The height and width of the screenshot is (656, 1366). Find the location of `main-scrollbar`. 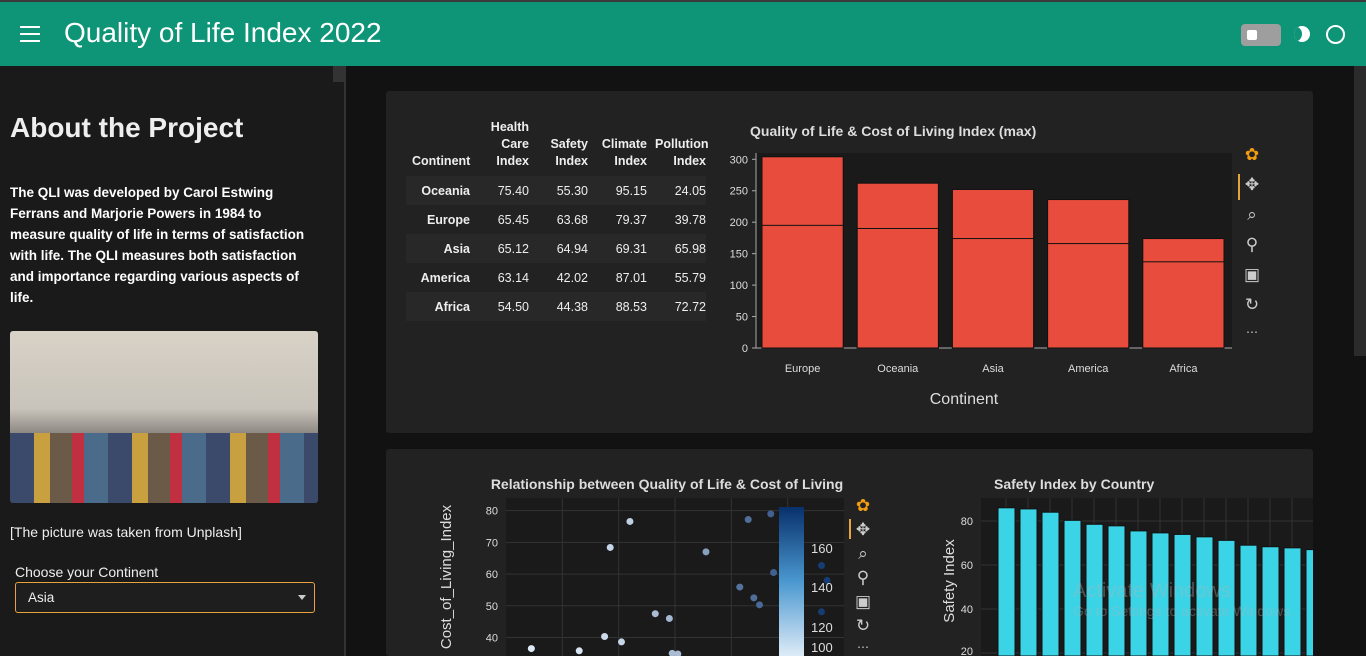

main-scrollbar is located at coordinates (1360, 211).